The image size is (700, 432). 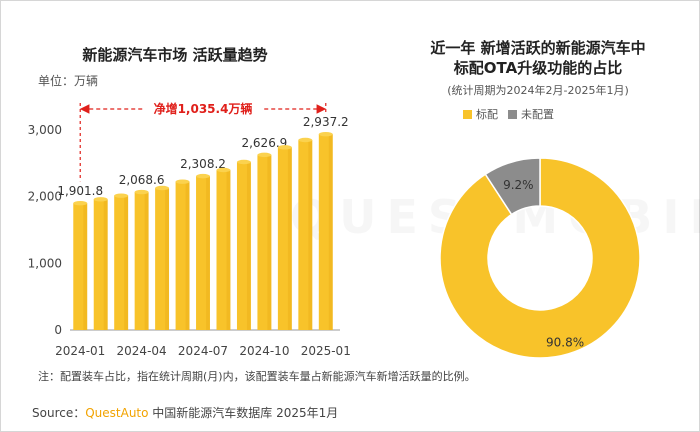 What do you see at coordinates (80, 351) in the screenshot?
I see `x-tick-label: 2024-01` at bounding box center [80, 351].